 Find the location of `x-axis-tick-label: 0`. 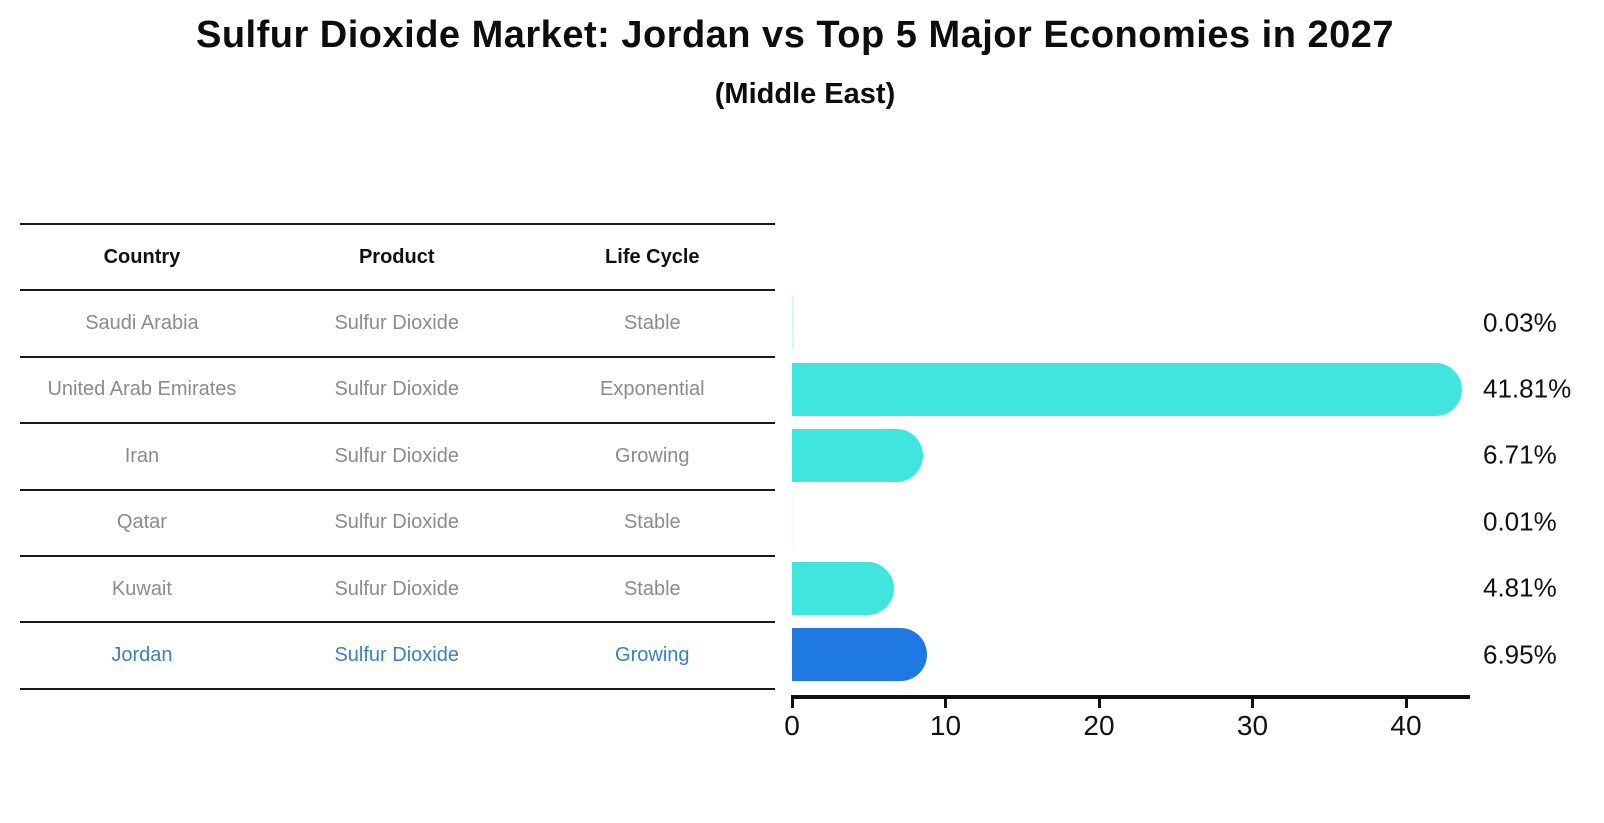

x-axis-tick-label: 0 is located at coordinates (792, 725).